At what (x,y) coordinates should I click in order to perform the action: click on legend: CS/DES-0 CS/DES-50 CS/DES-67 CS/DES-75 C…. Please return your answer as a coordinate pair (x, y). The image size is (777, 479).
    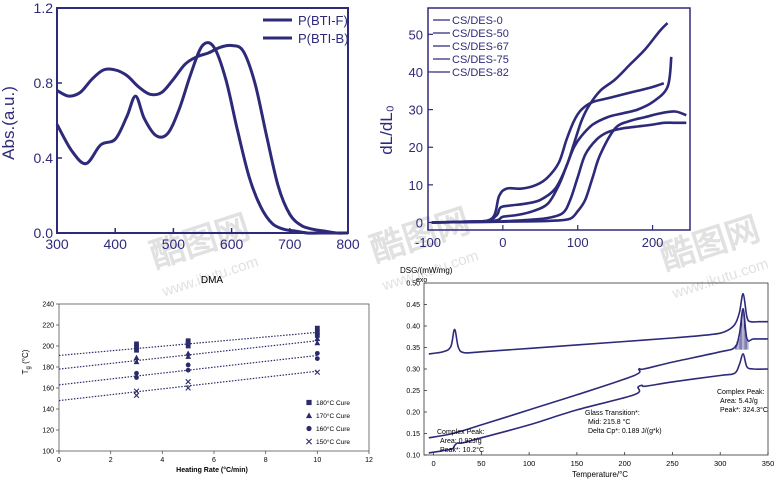
    Looking at the image, I should click on (471, 47).